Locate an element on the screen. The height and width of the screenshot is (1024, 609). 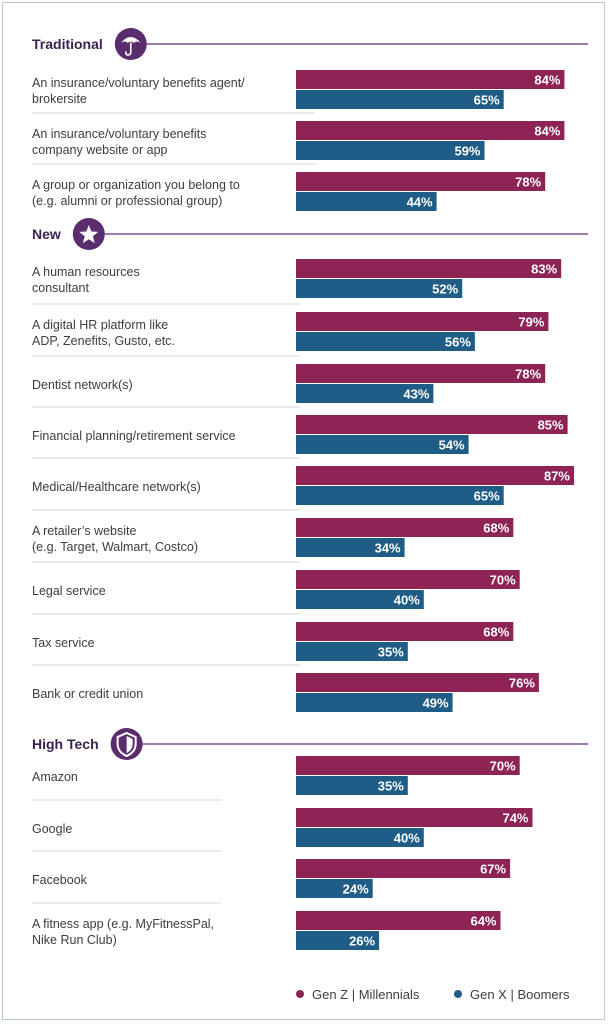
legend-swatch-genx is located at coordinates (458, 994).